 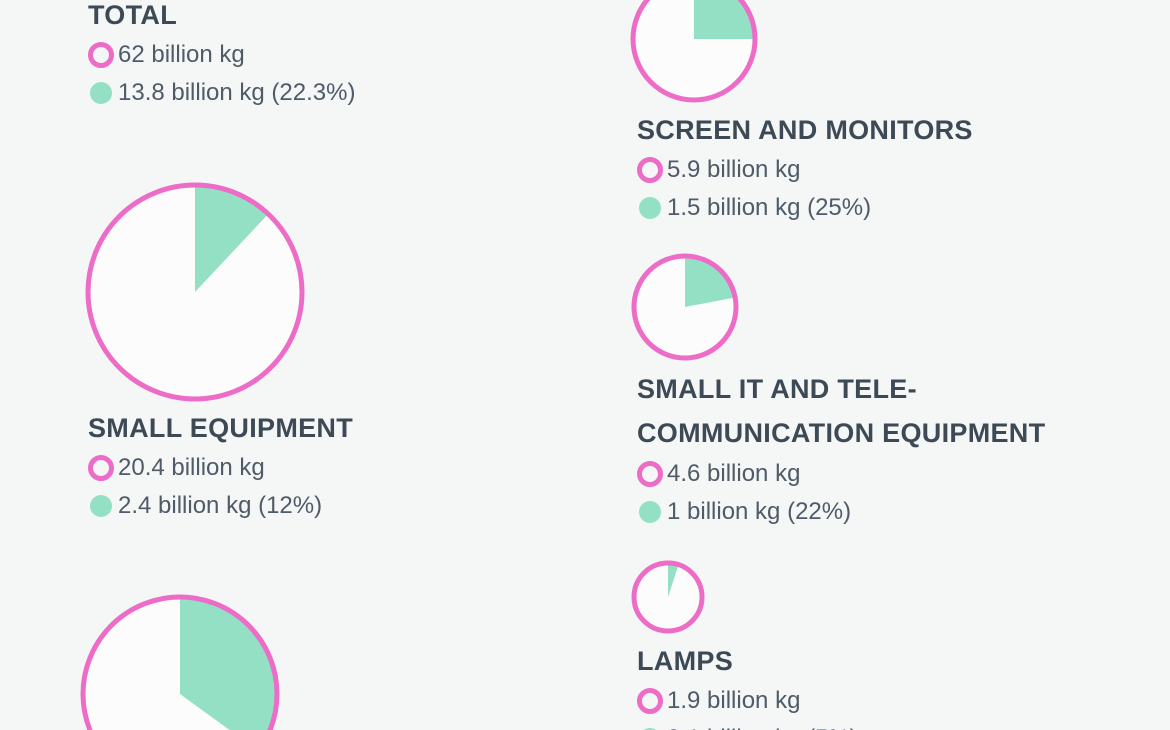 I want to click on legend-row-recycled: 1 billion kg (22%), so click(x=841, y=512).